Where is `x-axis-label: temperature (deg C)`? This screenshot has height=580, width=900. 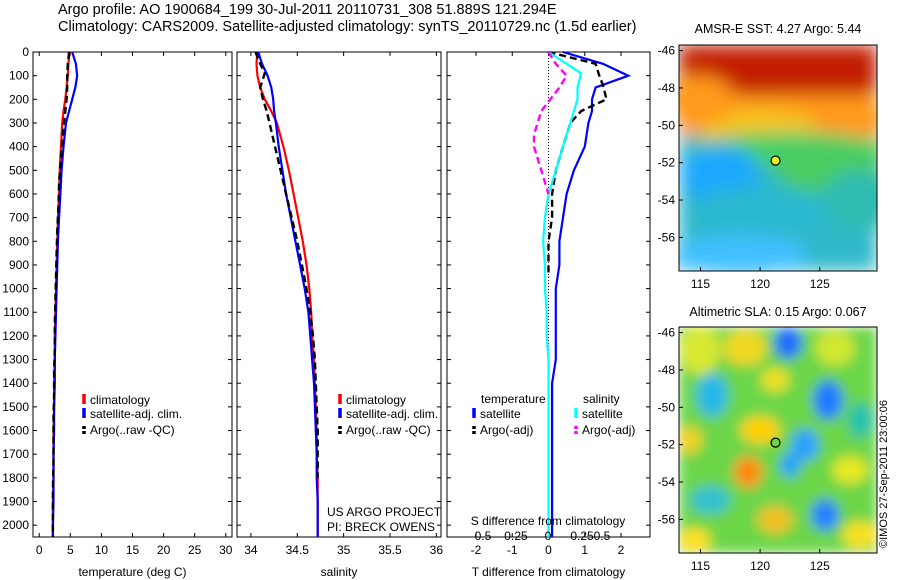
x-axis-label: temperature (deg C) is located at coordinates (132, 572).